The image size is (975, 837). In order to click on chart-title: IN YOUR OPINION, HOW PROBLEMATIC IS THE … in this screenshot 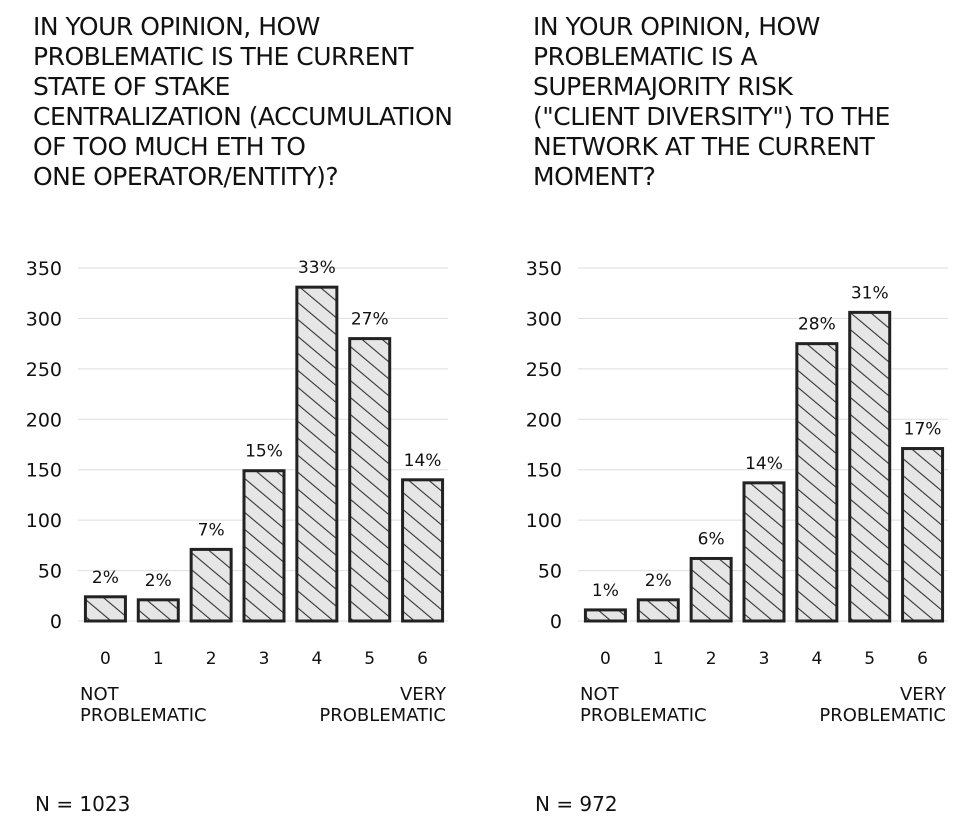, I will do `click(243, 101)`.